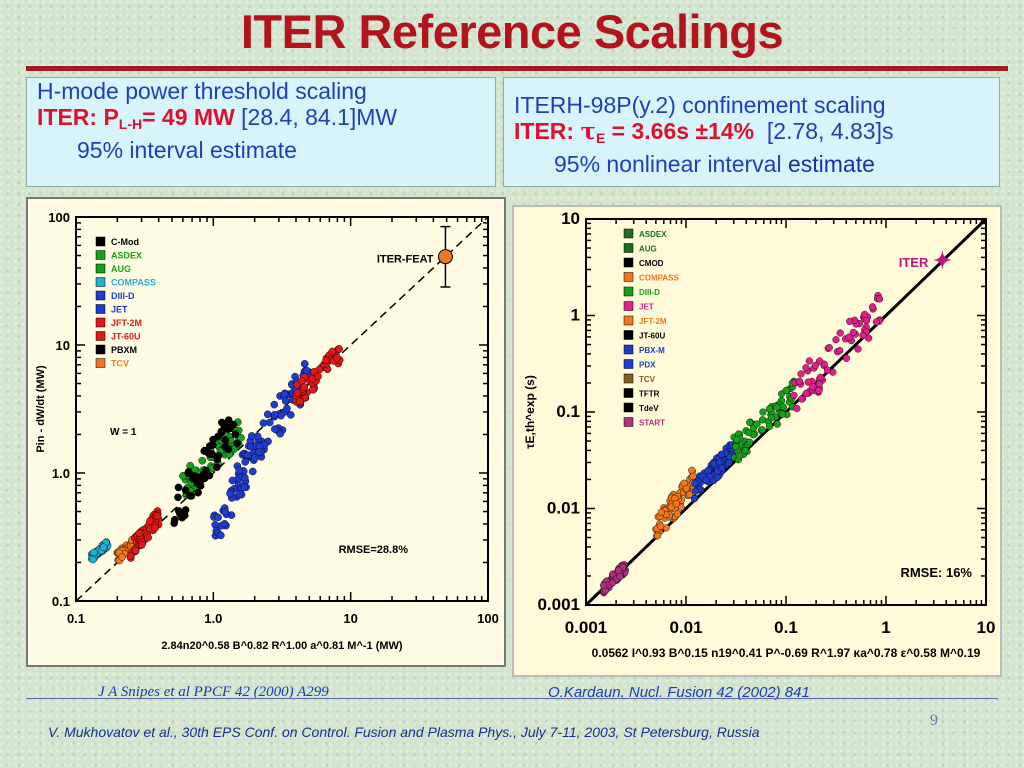 Image resolution: width=1024 pixels, height=768 pixels. I want to click on power-threshold-heading: H-mode power threshold scaling, so click(202, 91).